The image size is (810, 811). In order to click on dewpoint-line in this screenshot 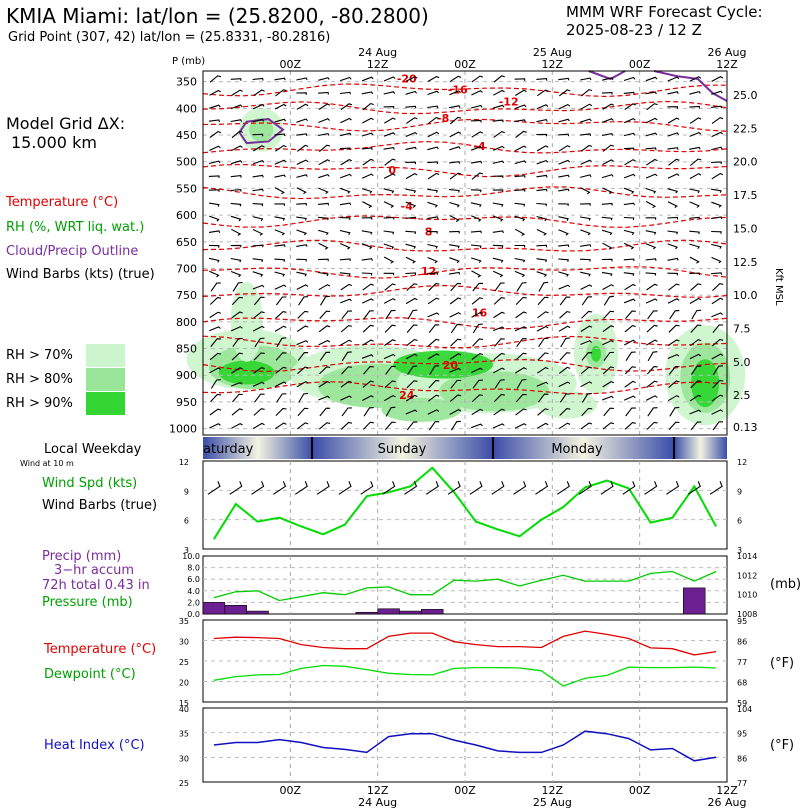, I will do `click(465, 675)`.